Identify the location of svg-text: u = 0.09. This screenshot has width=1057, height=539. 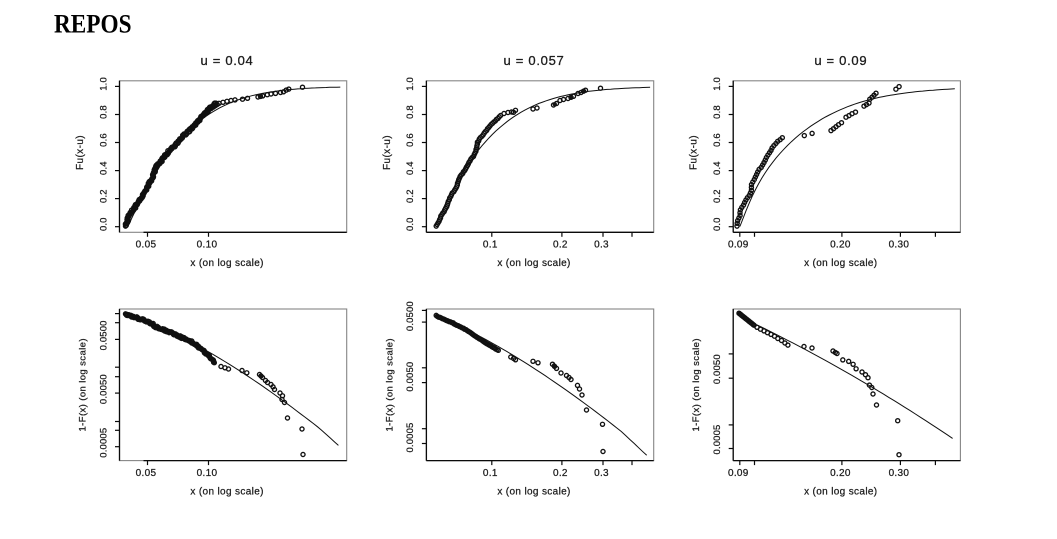
(840, 60).